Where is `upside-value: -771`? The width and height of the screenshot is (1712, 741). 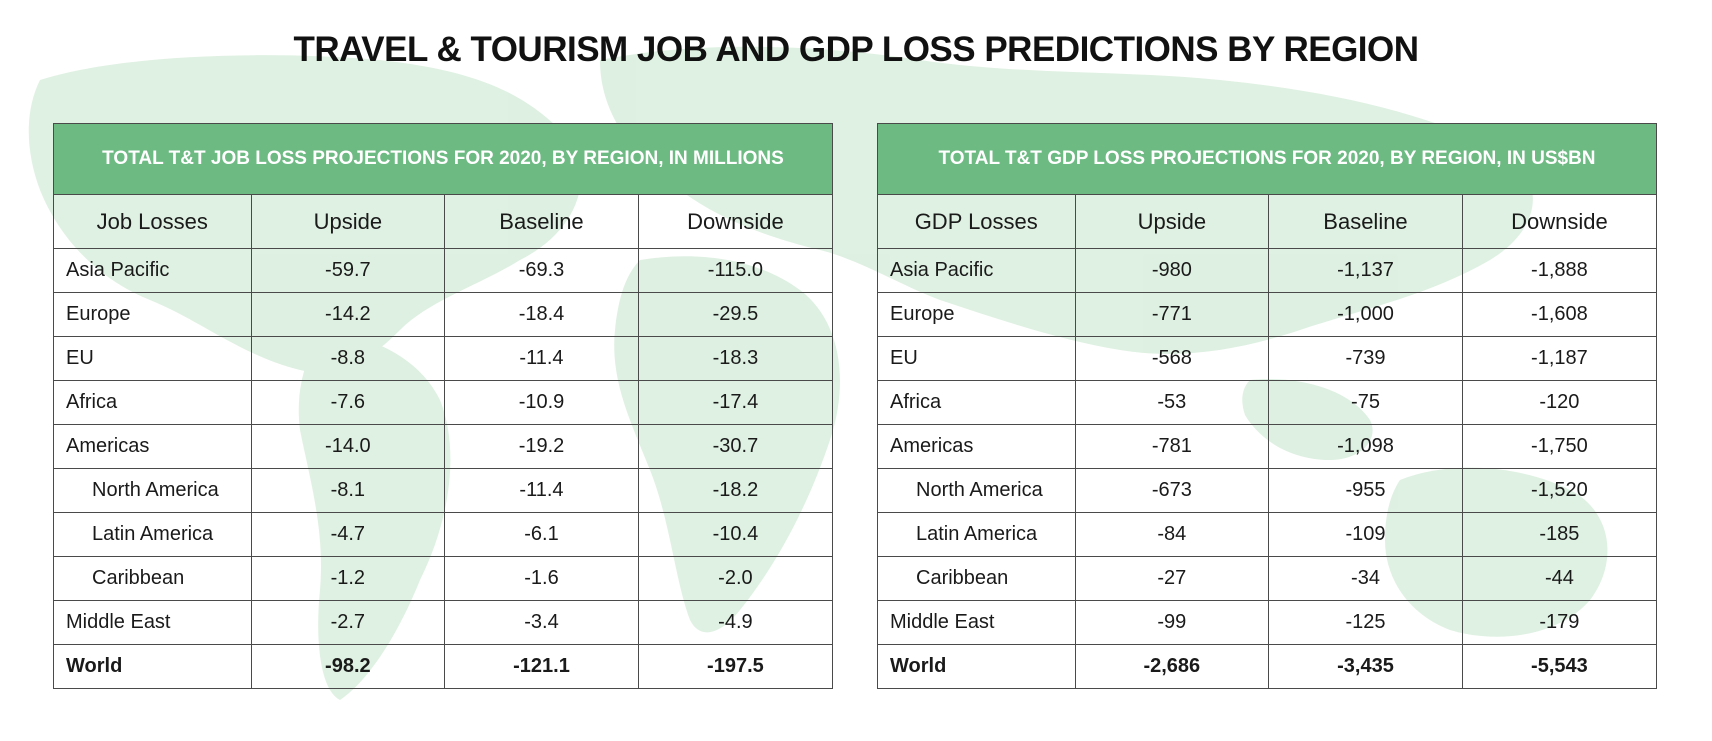
upside-value: -771 is located at coordinates (1172, 314).